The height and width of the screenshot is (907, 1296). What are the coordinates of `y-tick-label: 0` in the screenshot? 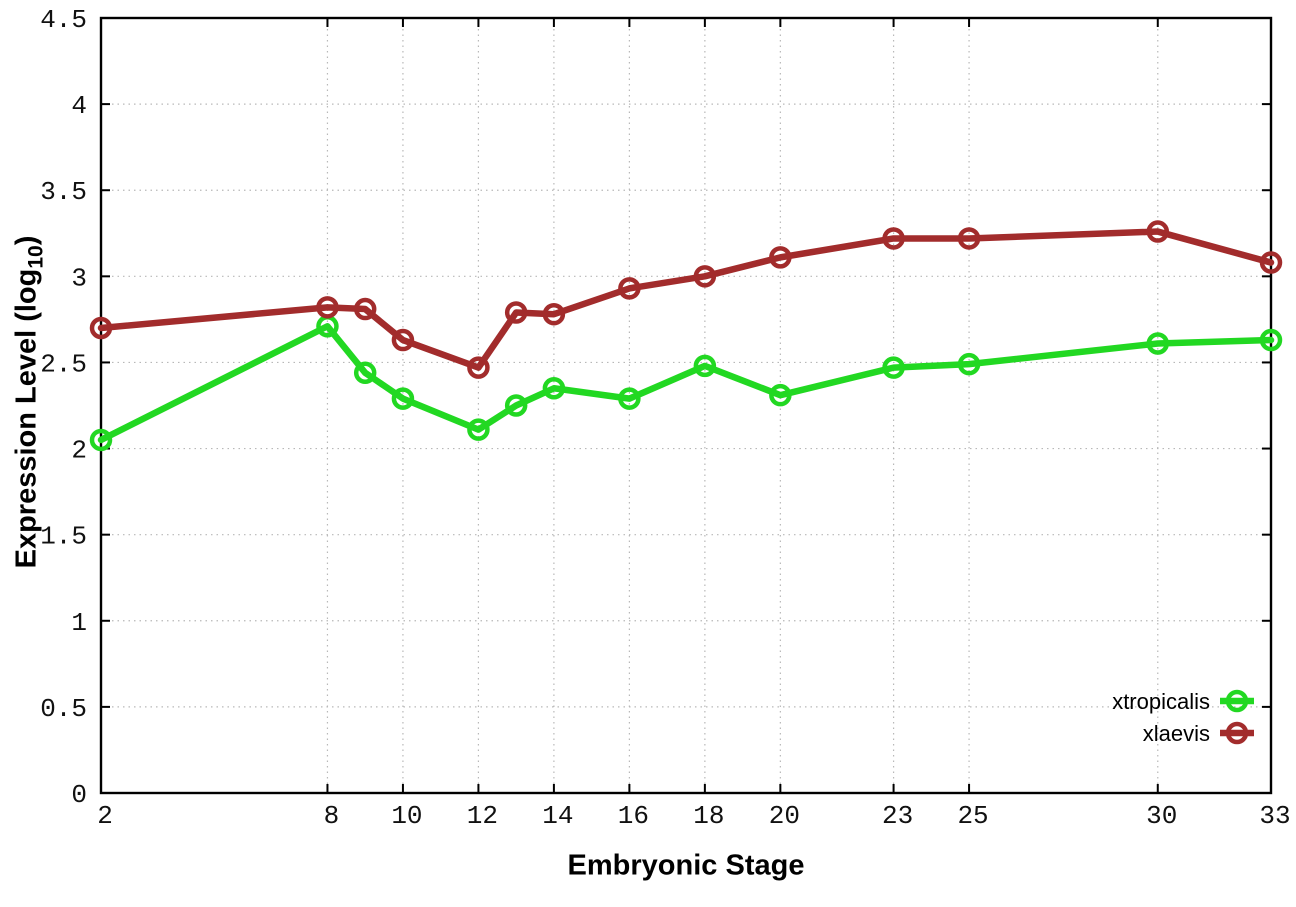 It's located at (79, 795).